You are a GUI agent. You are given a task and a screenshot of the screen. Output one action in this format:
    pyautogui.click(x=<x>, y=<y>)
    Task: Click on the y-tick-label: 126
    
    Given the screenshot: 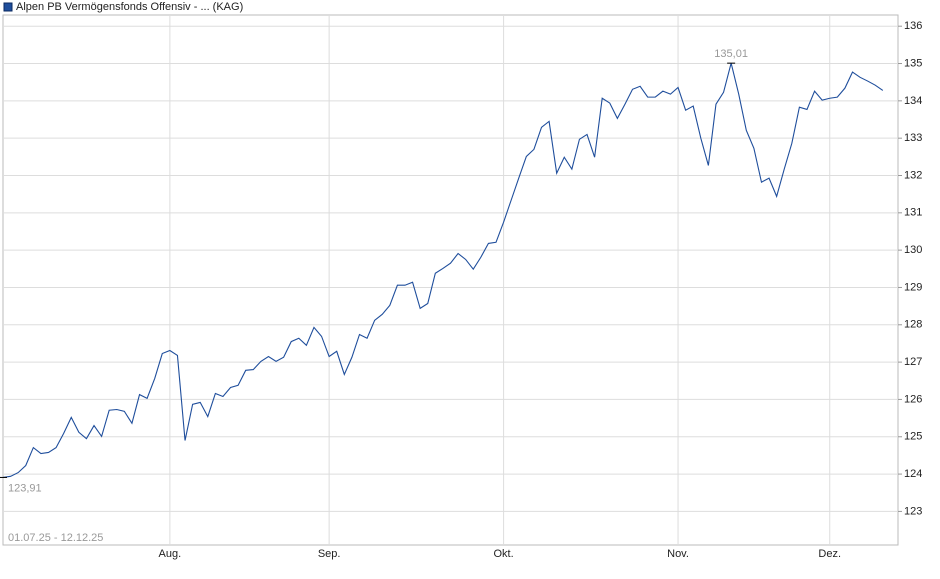 What is the action you would take?
    pyautogui.click(x=913, y=399)
    